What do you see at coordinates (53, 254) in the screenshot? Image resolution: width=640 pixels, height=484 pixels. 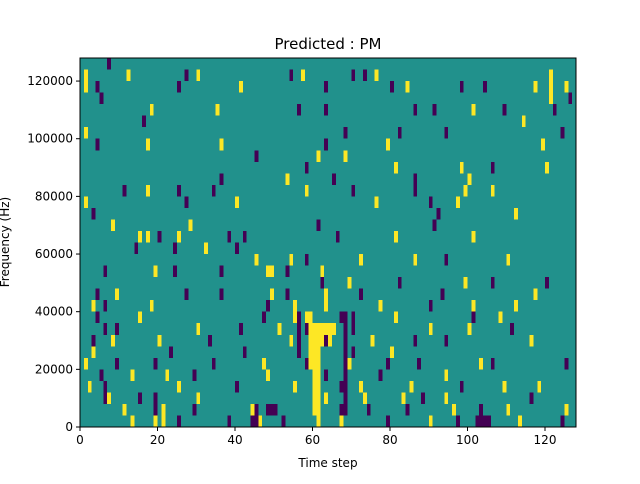 I see `y-axis: 0 20000 40000 60000 80000 100000 120000` at bounding box center [53, 254].